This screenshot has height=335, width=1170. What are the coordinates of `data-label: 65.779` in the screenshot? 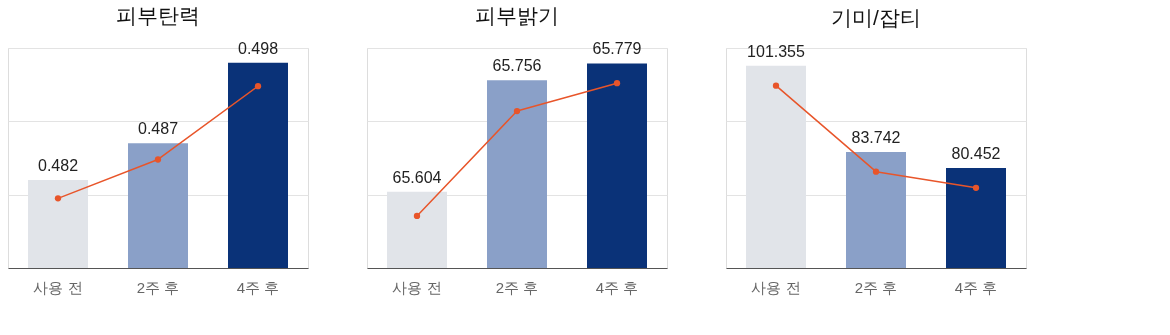 It's located at (617, 49).